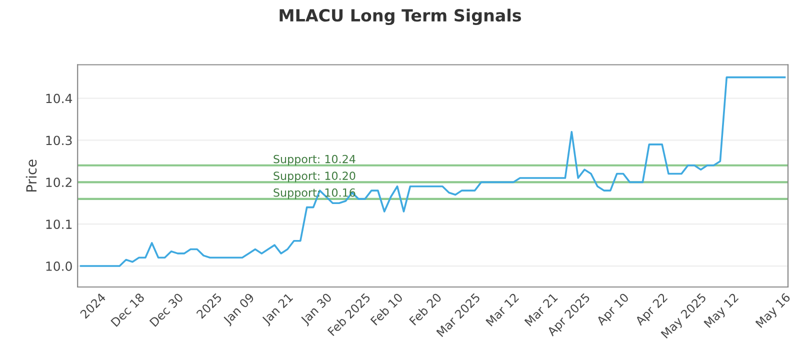  I want to click on y-axis-title: Price, so click(31, 176).